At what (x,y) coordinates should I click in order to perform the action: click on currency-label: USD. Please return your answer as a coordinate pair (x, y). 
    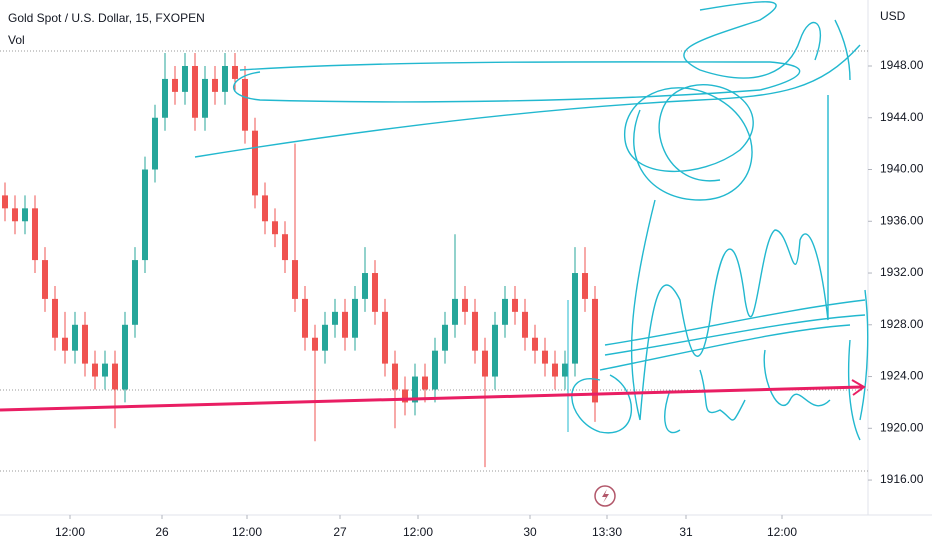
    Looking at the image, I should click on (893, 16).